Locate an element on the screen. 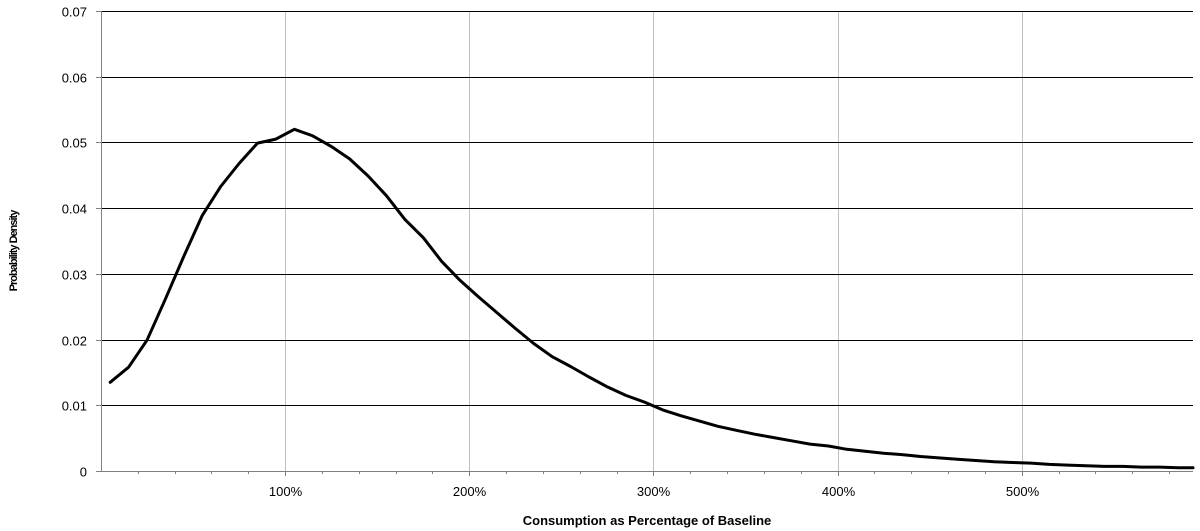  x-tick-label: 300% is located at coordinates (654, 491).